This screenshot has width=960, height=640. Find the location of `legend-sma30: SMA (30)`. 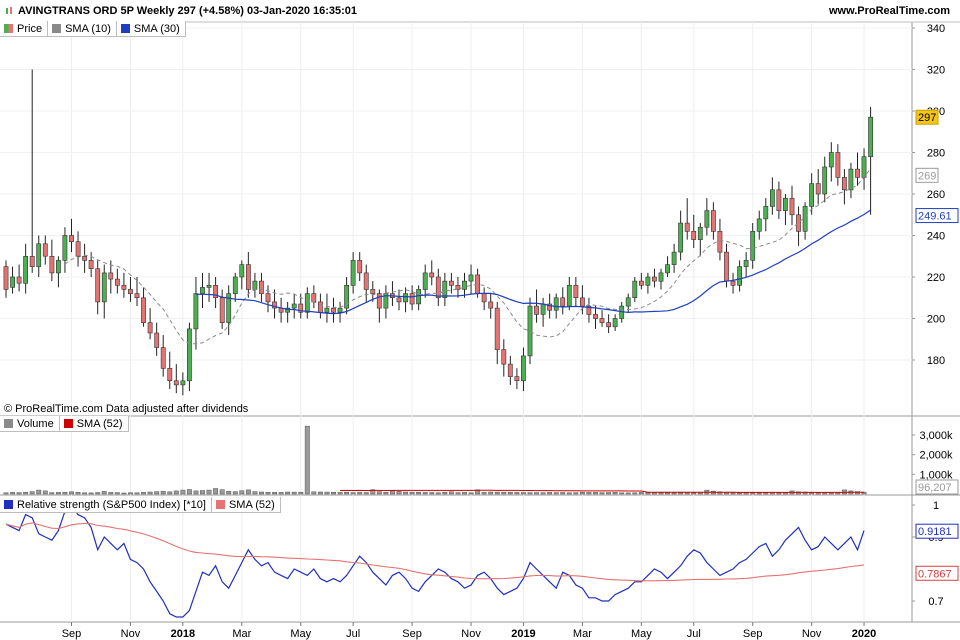

legend-sma30: SMA (30) is located at coordinates (151, 28).